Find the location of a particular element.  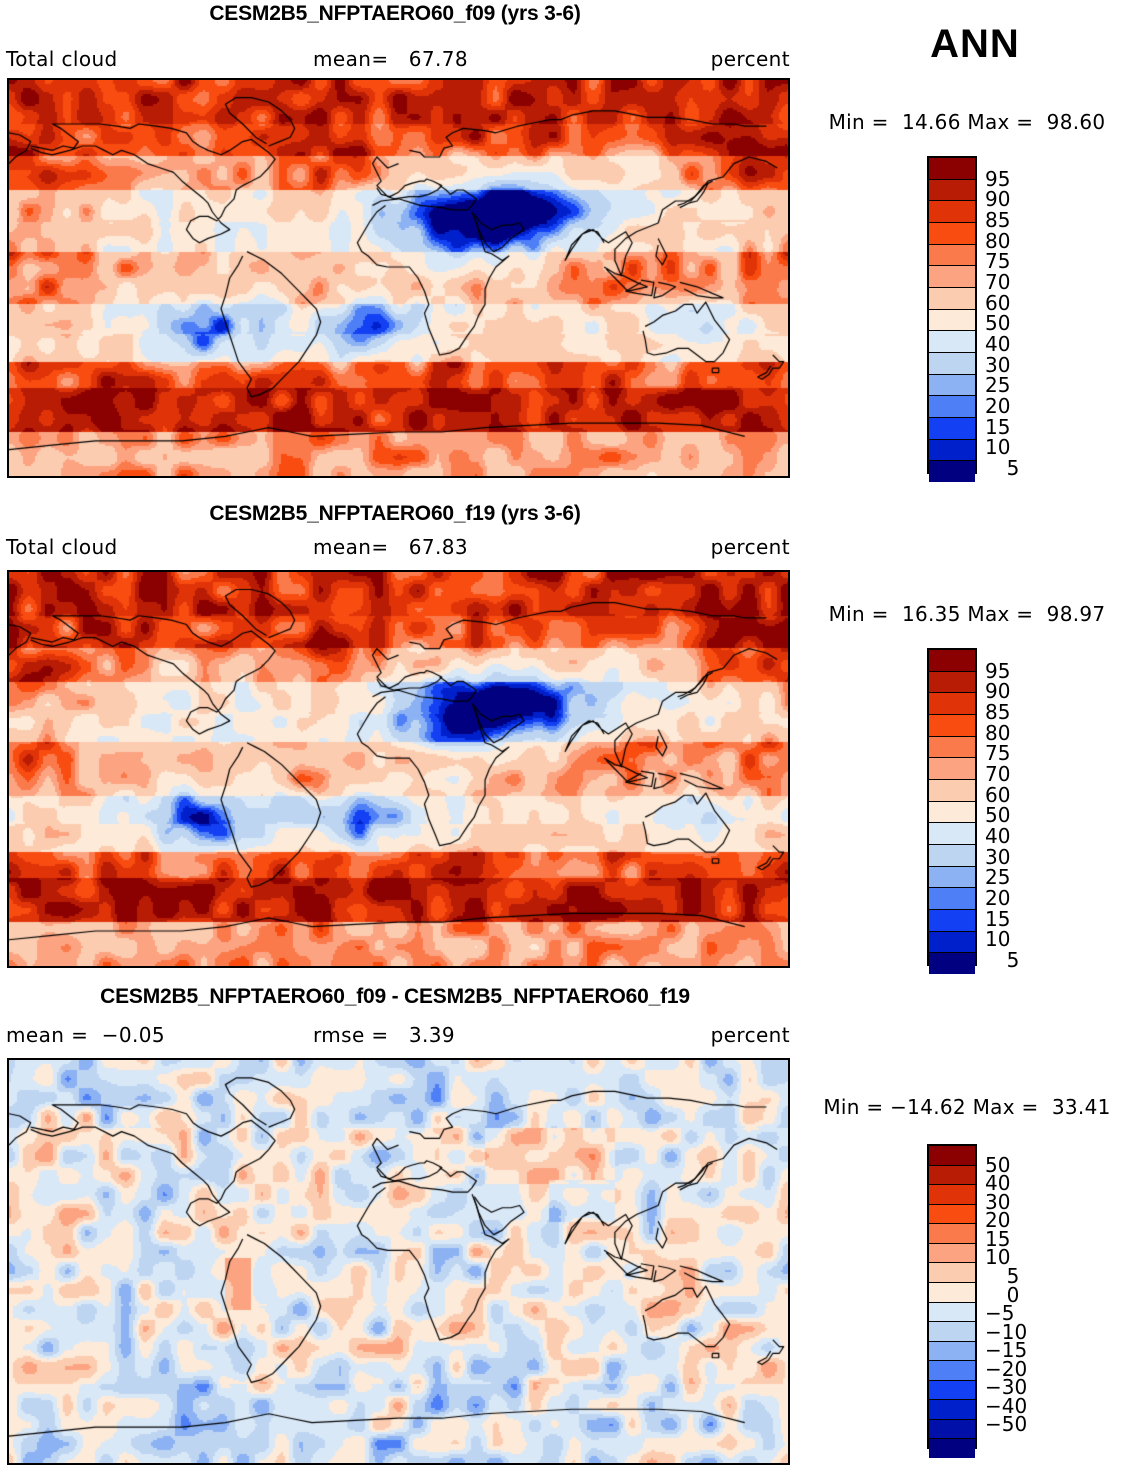

colorbar-tick: −15 is located at coordinates (1006, 1350).